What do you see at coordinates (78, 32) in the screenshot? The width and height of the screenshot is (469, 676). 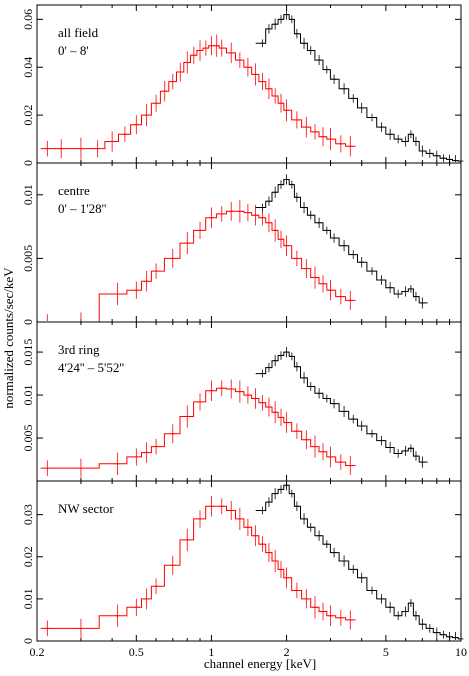 I see `panel-label: all field` at bounding box center [78, 32].